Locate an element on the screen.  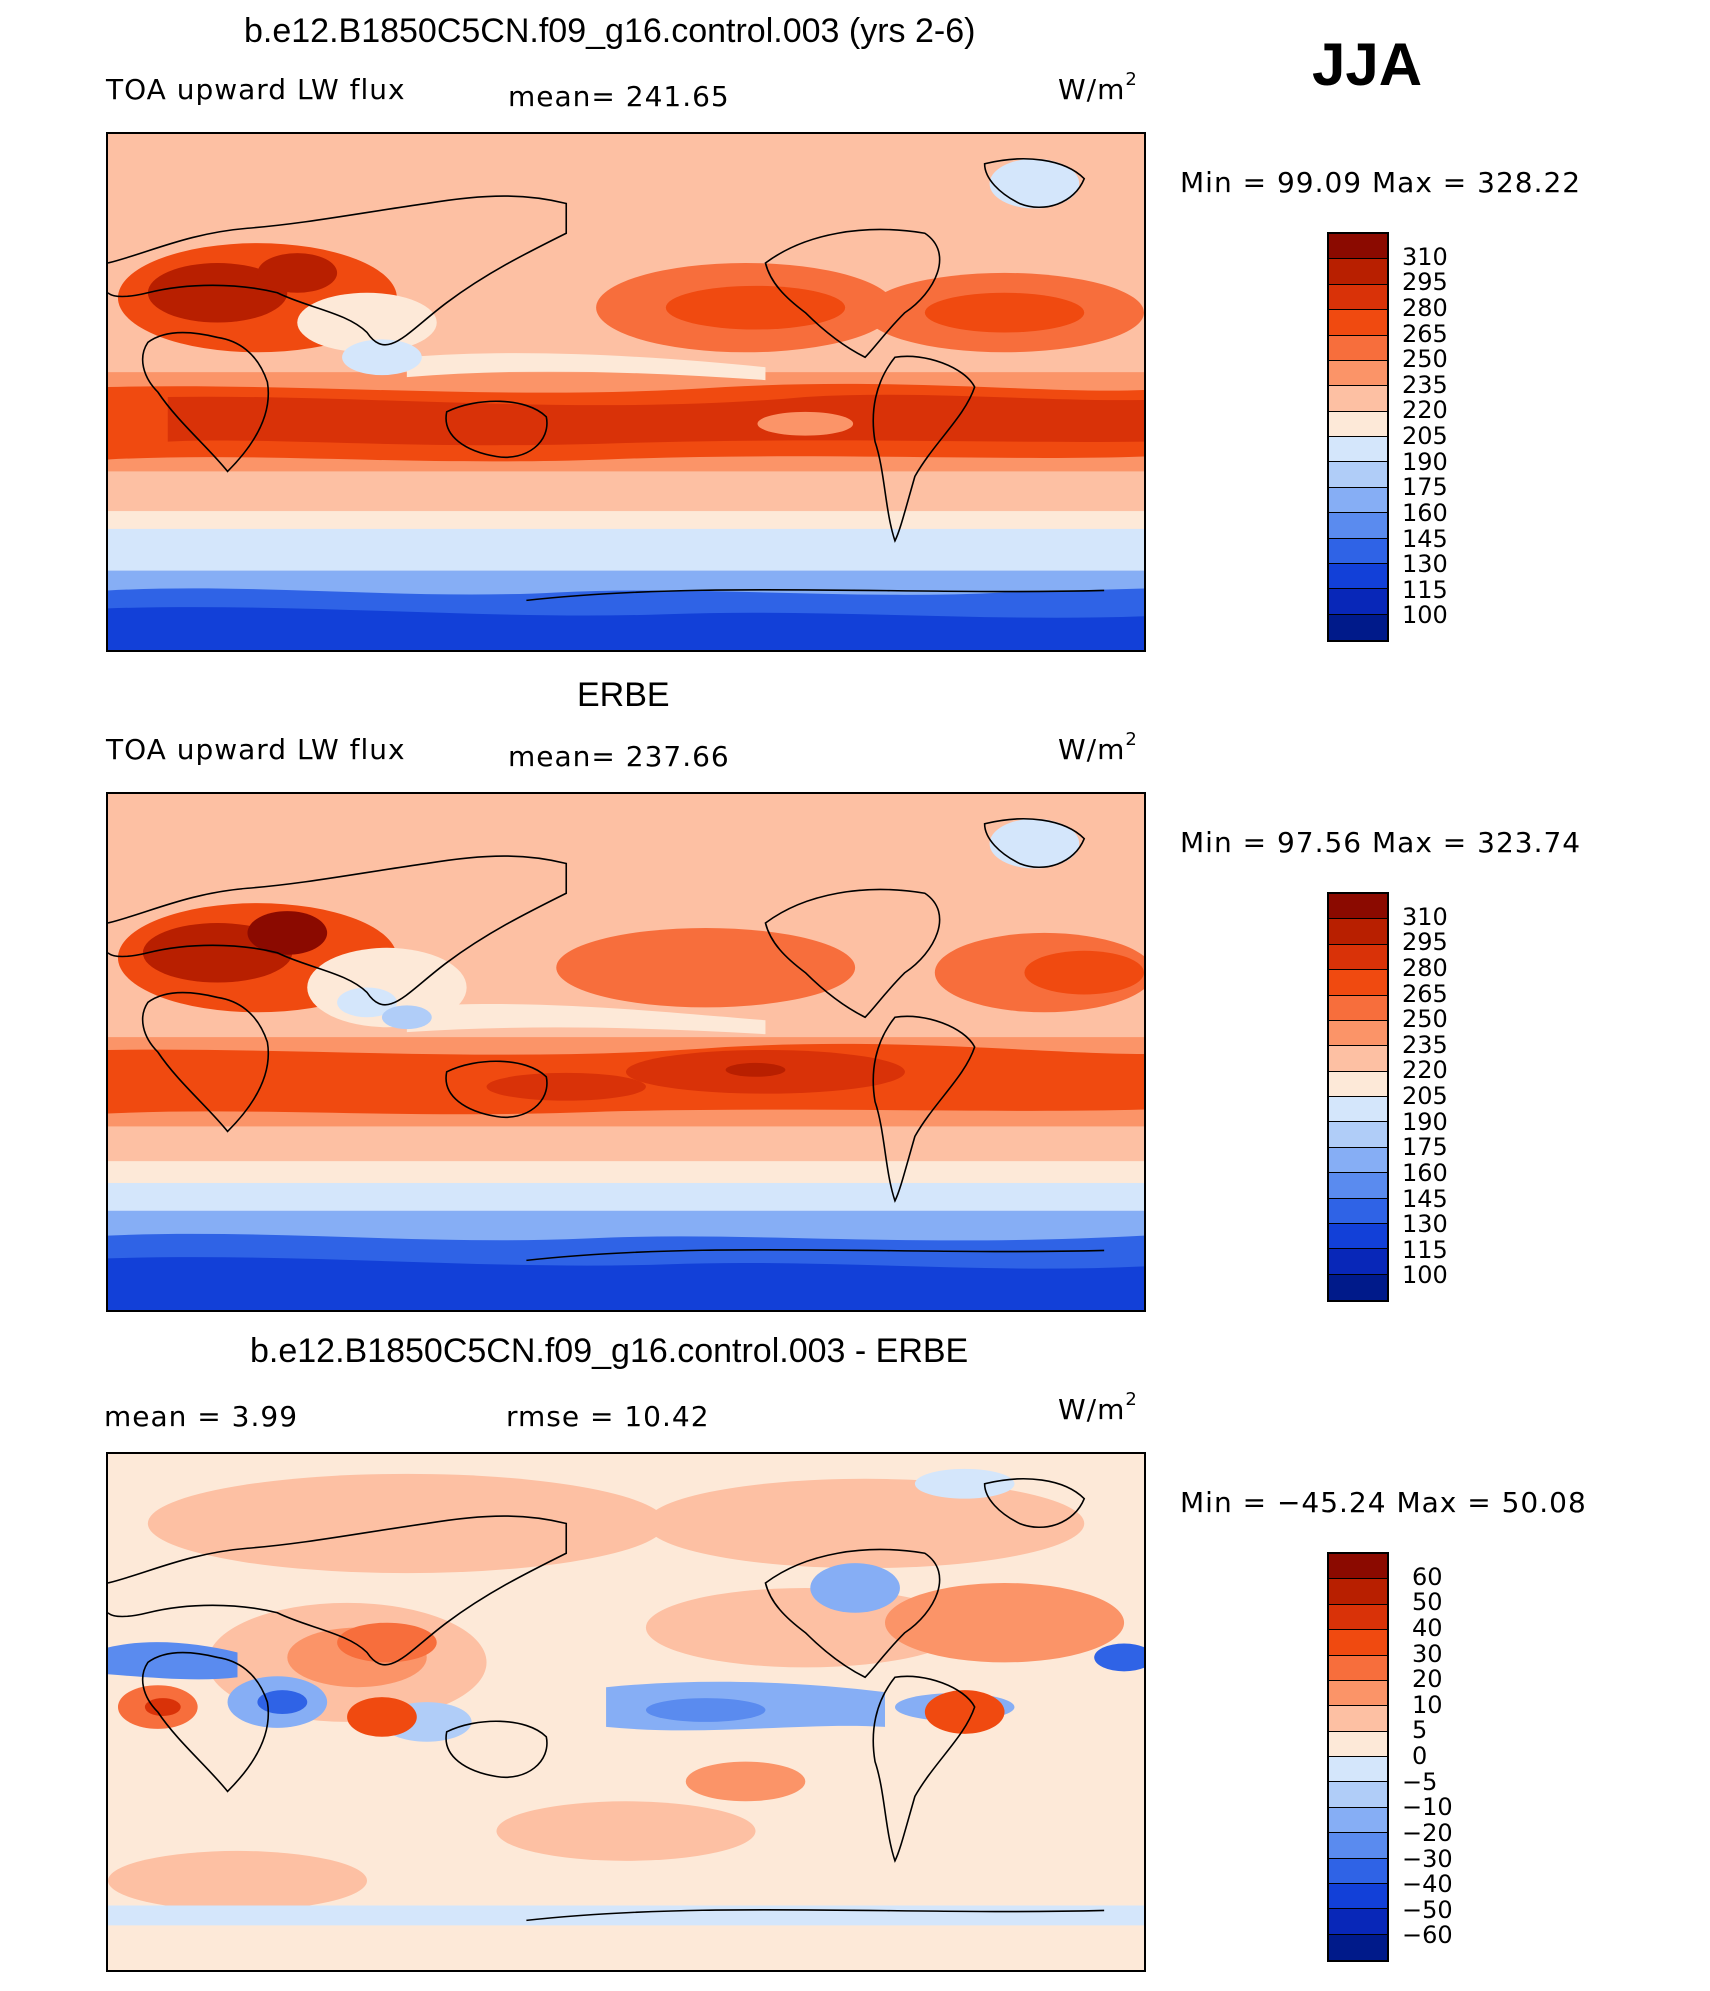
panel1-colorbar is located at coordinates (1358, 437).